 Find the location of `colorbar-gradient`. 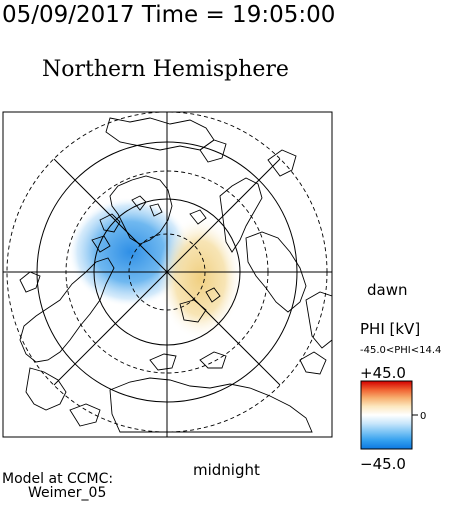

colorbar-gradient is located at coordinates (386, 415).